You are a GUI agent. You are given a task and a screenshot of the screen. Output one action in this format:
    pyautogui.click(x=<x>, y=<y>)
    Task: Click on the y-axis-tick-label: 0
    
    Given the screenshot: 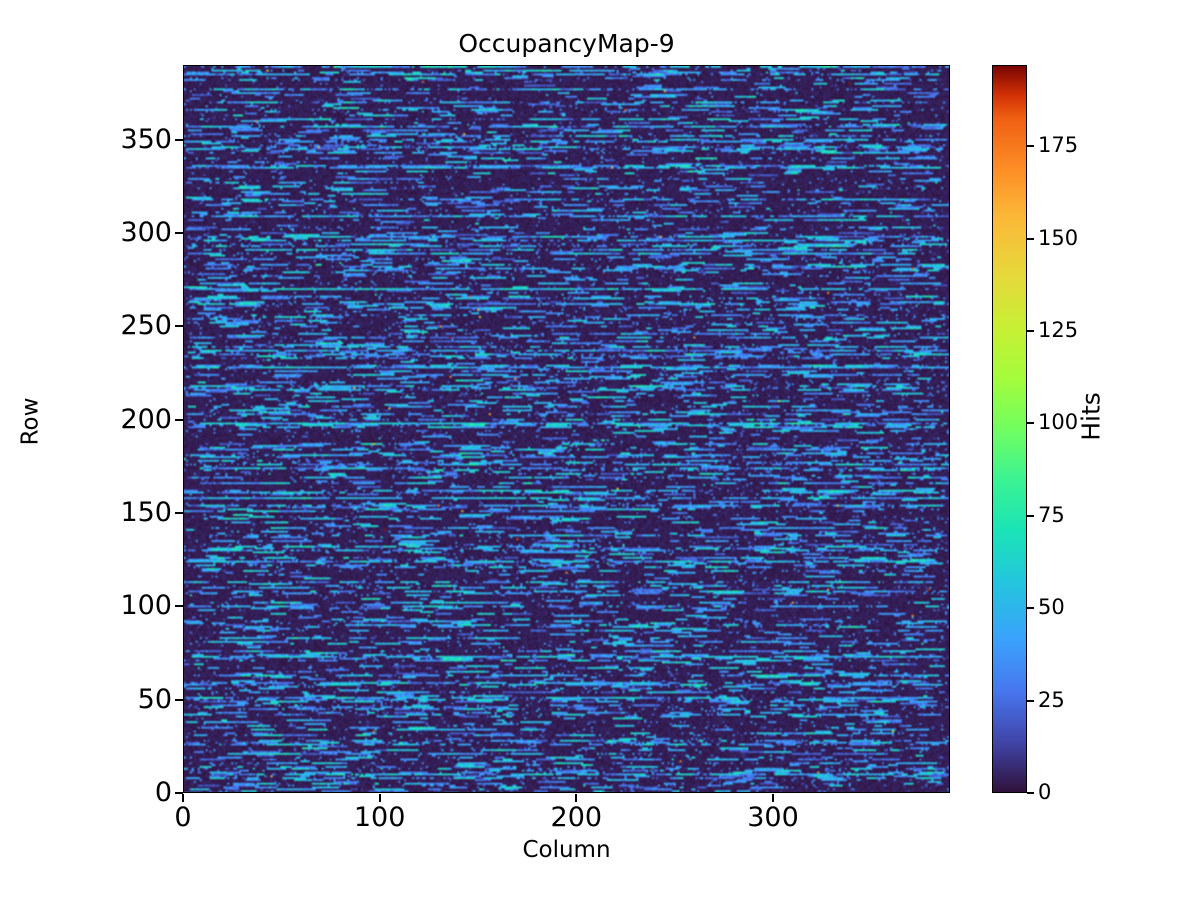 What is the action you would take?
    pyautogui.click(x=163, y=792)
    